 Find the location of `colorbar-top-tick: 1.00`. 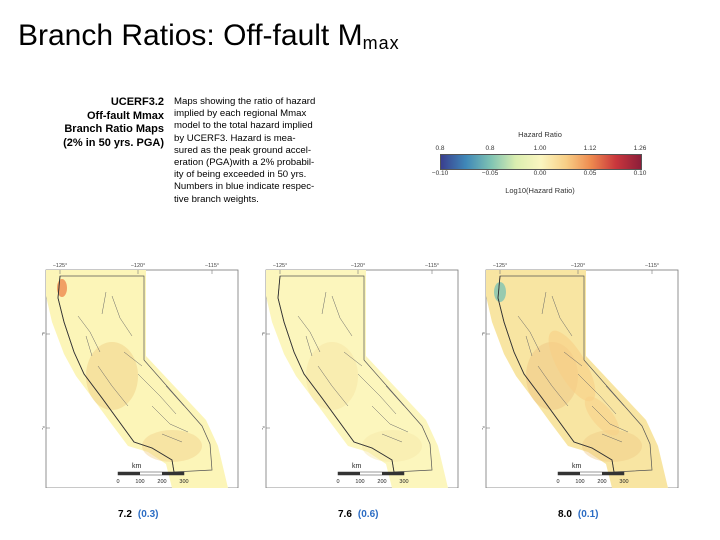

colorbar-top-tick: 1.00 is located at coordinates (540, 148).